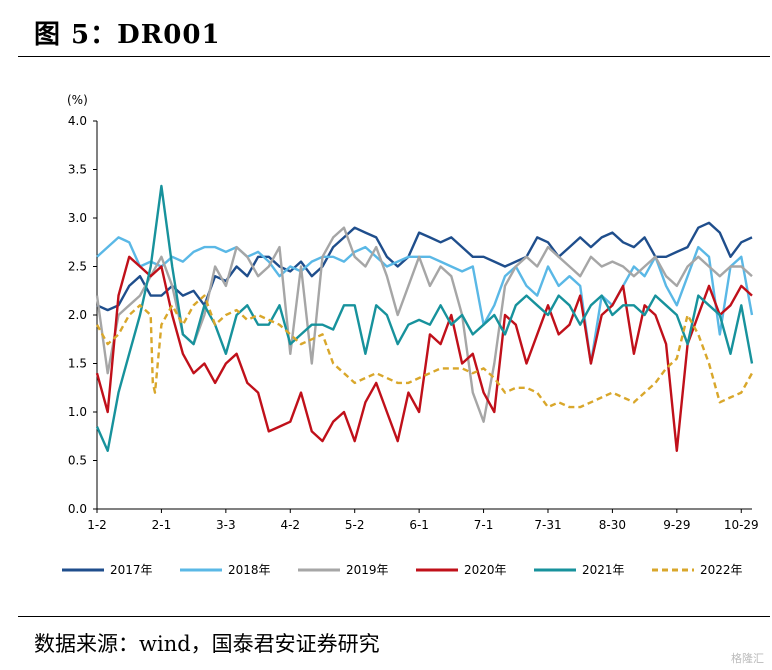 This screenshot has width=772, height=670. Describe the element at coordinates (676, 525) in the screenshot. I see `x-tick-label: 9-29` at that location.